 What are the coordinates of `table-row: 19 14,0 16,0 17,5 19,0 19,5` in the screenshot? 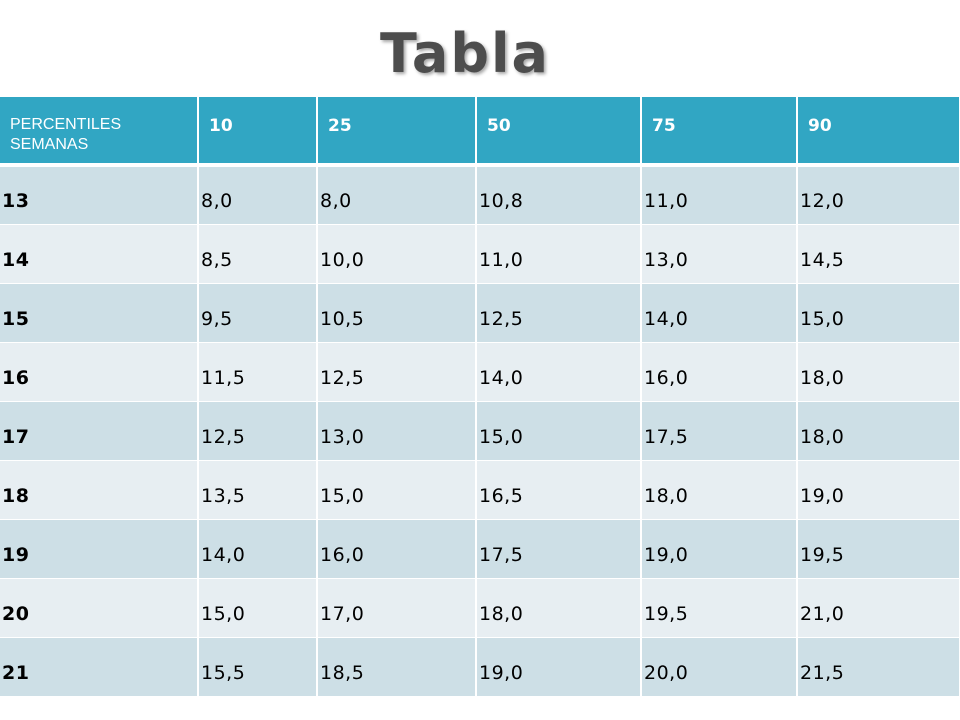 It's located at (480, 549).